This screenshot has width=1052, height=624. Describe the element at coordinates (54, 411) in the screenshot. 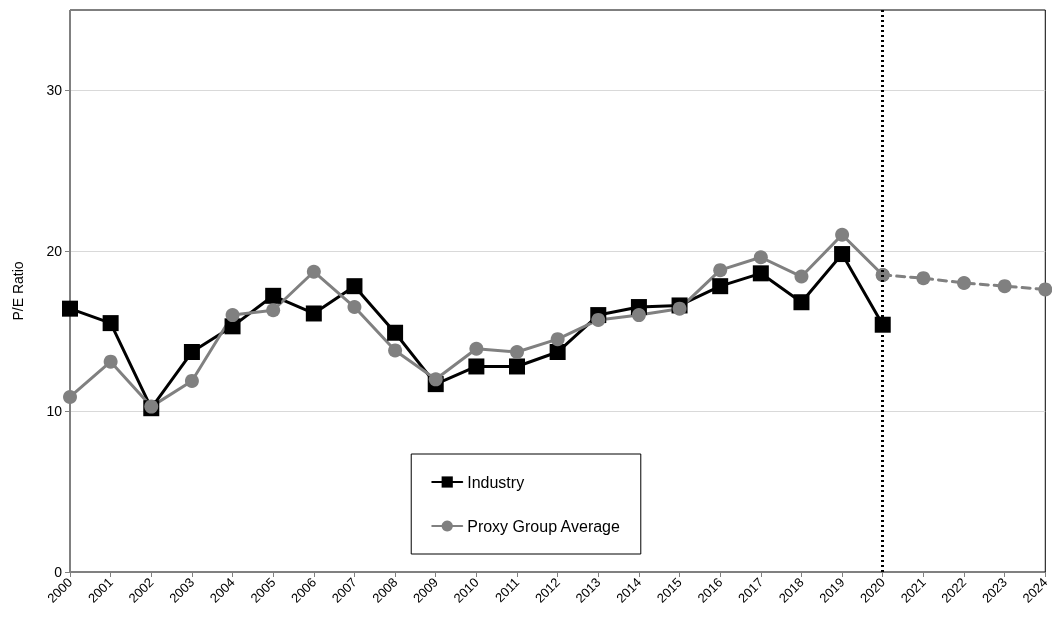

I see `y-tick-label: 10` at that location.